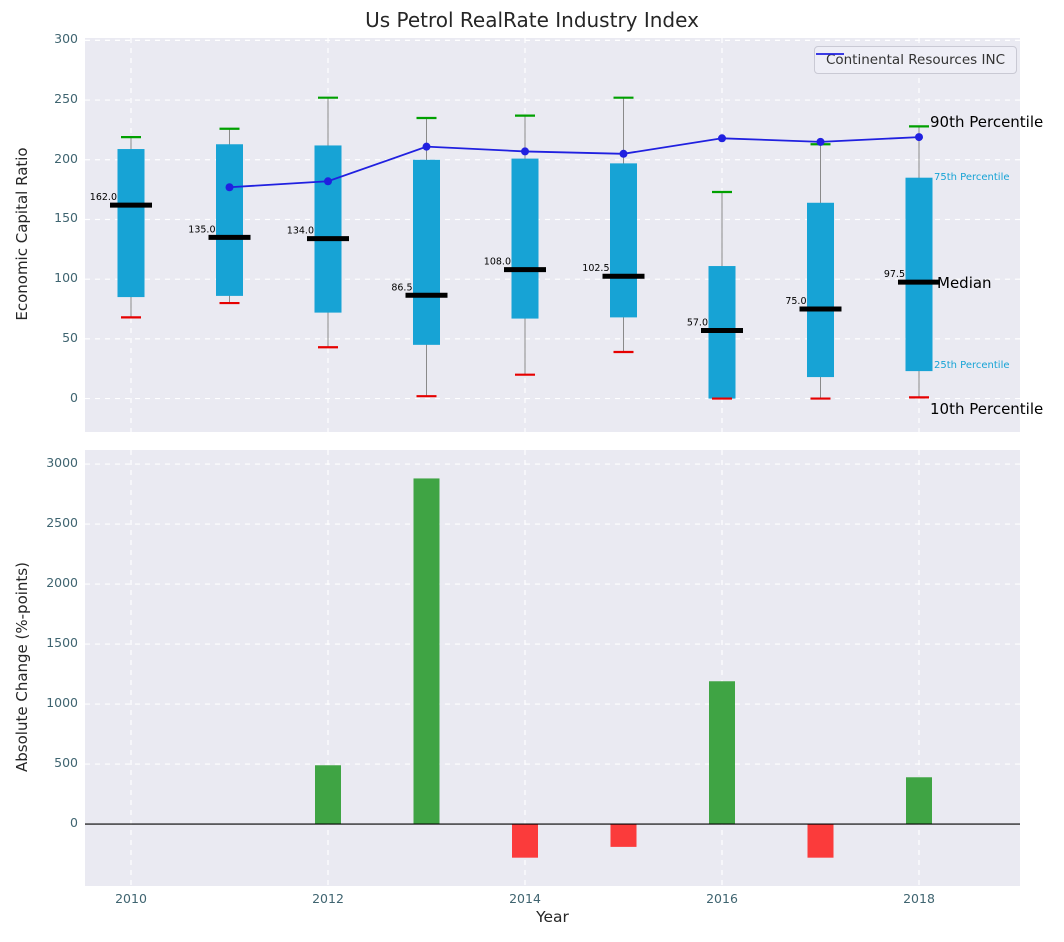 The image size is (1064, 942). Describe the element at coordinates (964, 282) in the screenshot. I see `annotation-median: Median` at that location.